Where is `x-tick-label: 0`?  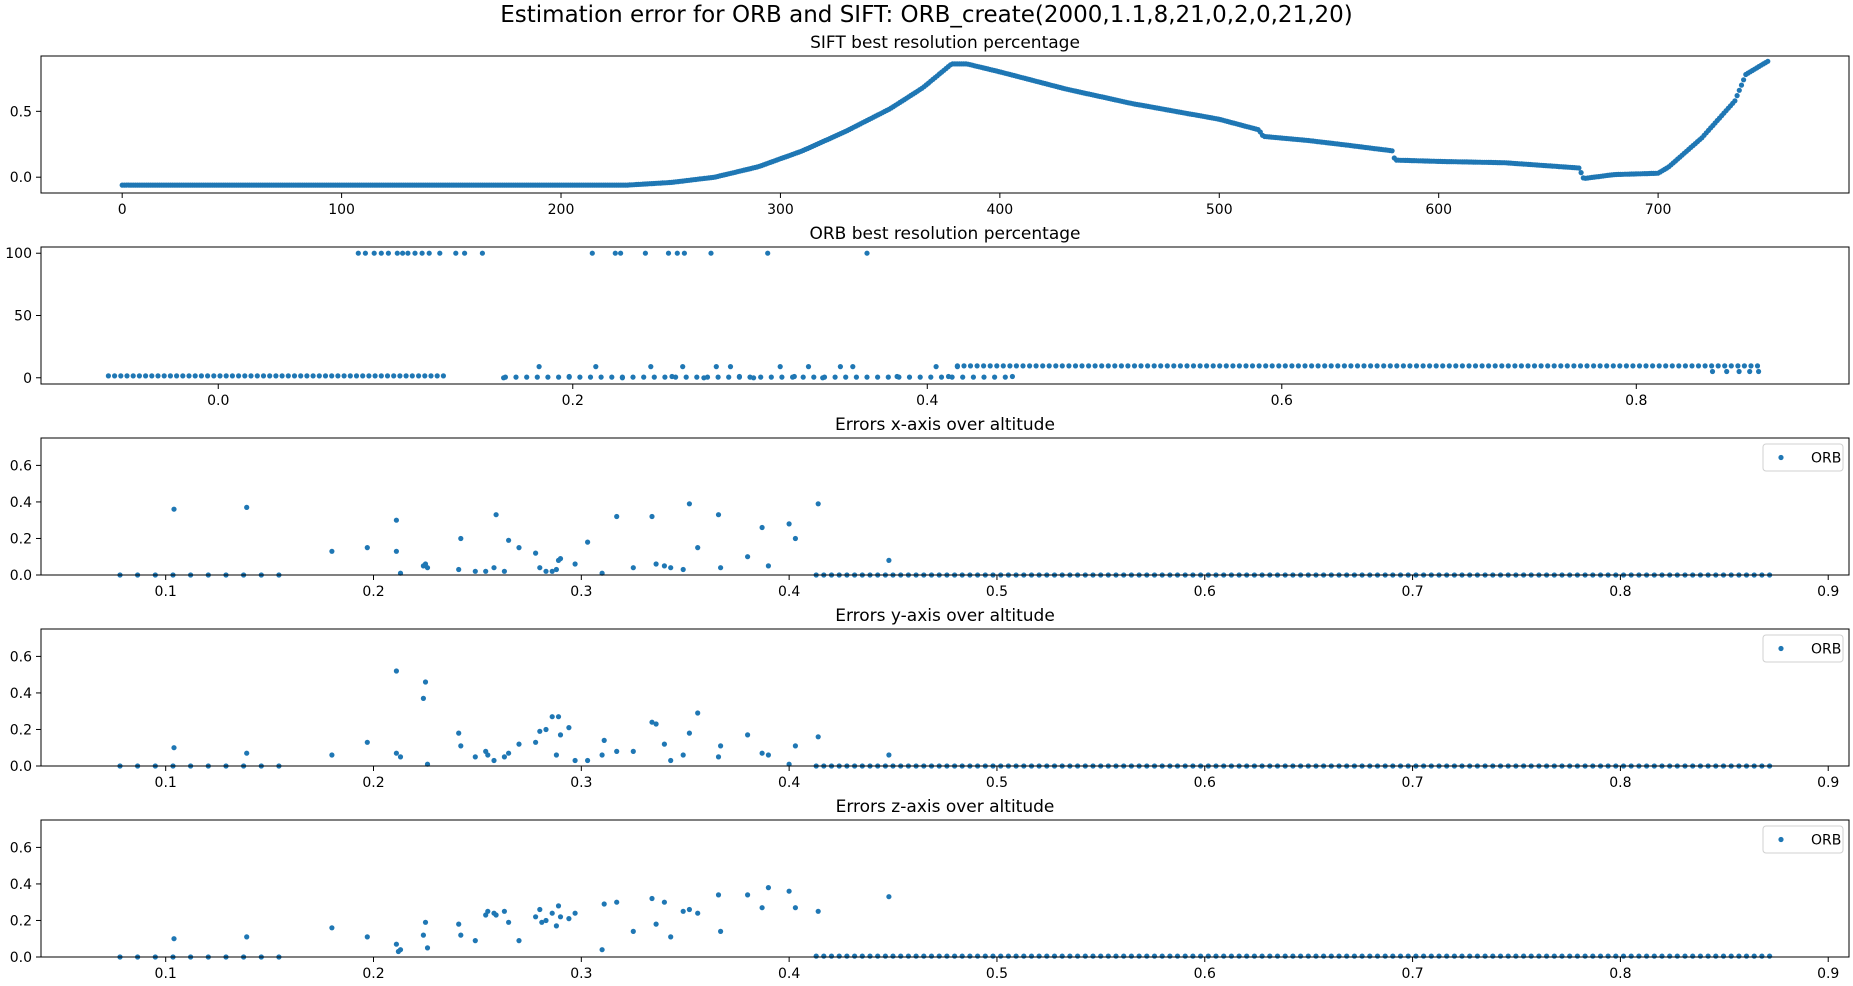
x-tick-label: 0 is located at coordinates (122, 210).